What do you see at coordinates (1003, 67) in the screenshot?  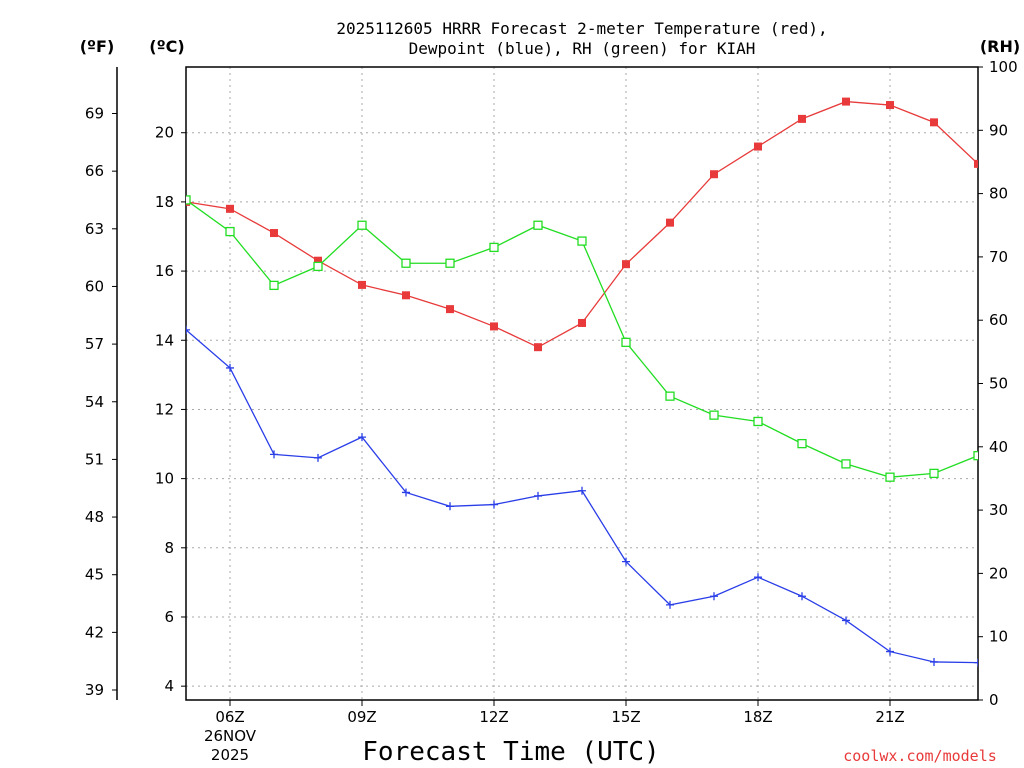 I see `tick-label-rh: 100` at bounding box center [1003, 67].